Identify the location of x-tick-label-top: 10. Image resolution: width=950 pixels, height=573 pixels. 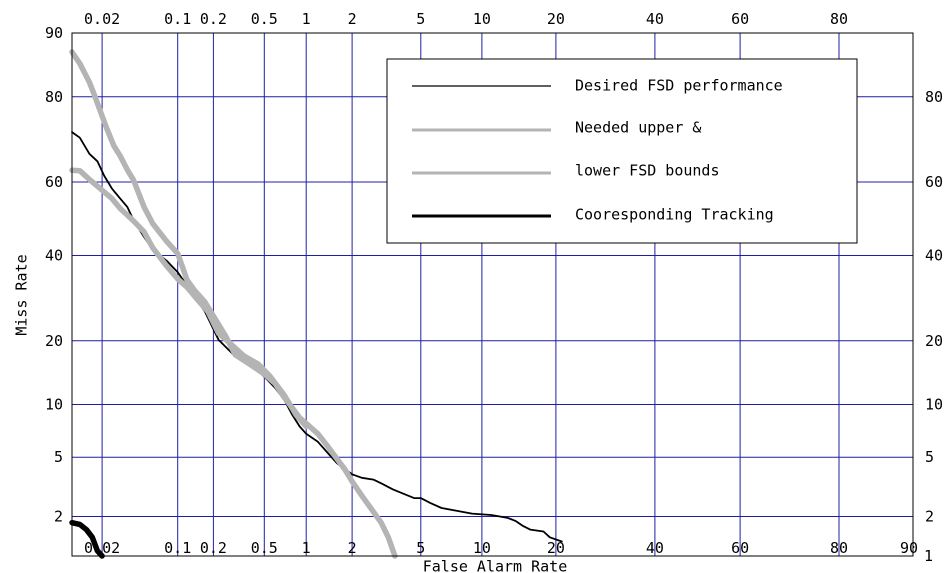
(482, 19).